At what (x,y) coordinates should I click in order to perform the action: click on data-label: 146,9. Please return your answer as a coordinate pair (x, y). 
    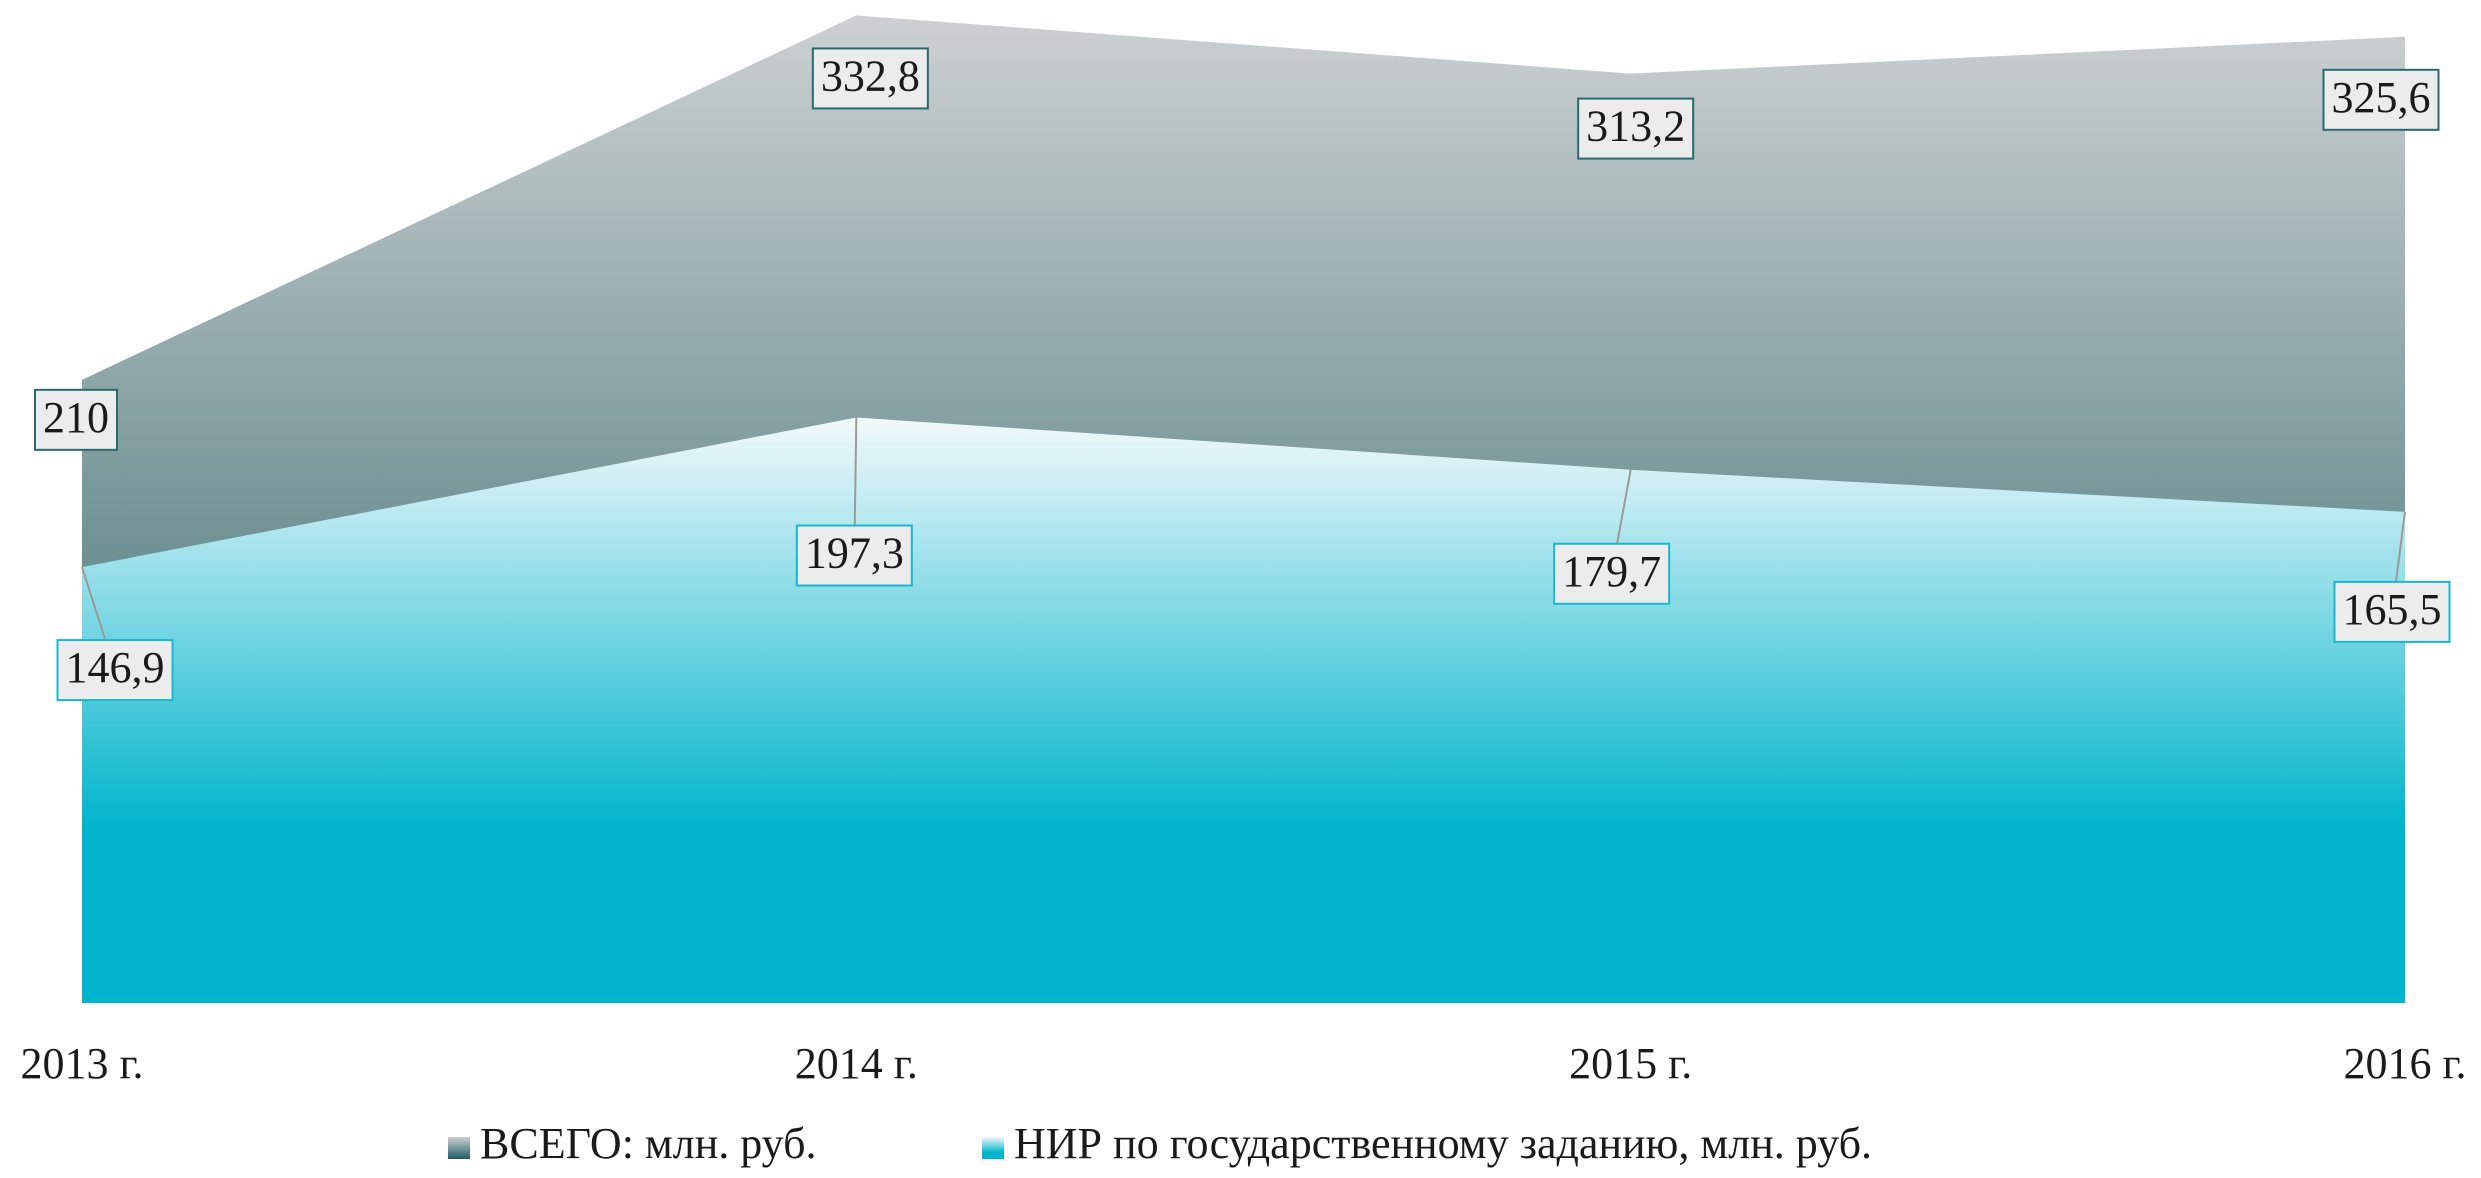
    Looking at the image, I should click on (115, 670).